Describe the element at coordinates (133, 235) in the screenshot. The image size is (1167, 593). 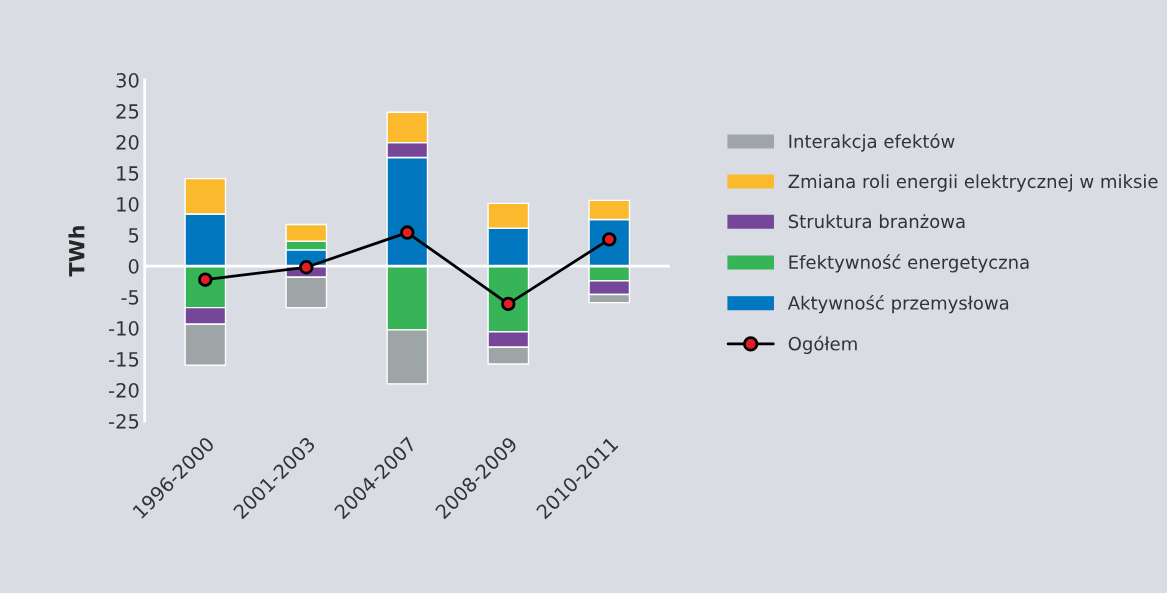
I see `y-tick-label: 5` at that location.